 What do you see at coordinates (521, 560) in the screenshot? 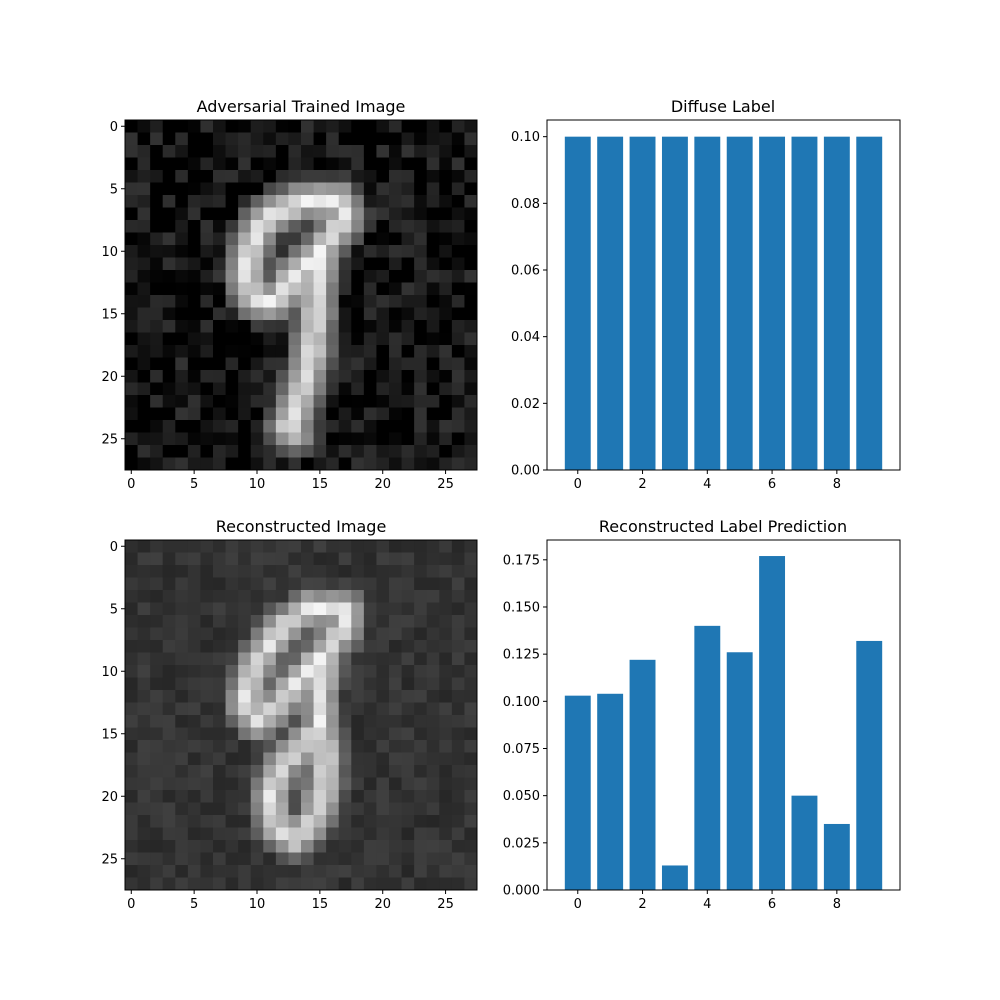
I see `y-tick-label: 0.175` at bounding box center [521, 560].